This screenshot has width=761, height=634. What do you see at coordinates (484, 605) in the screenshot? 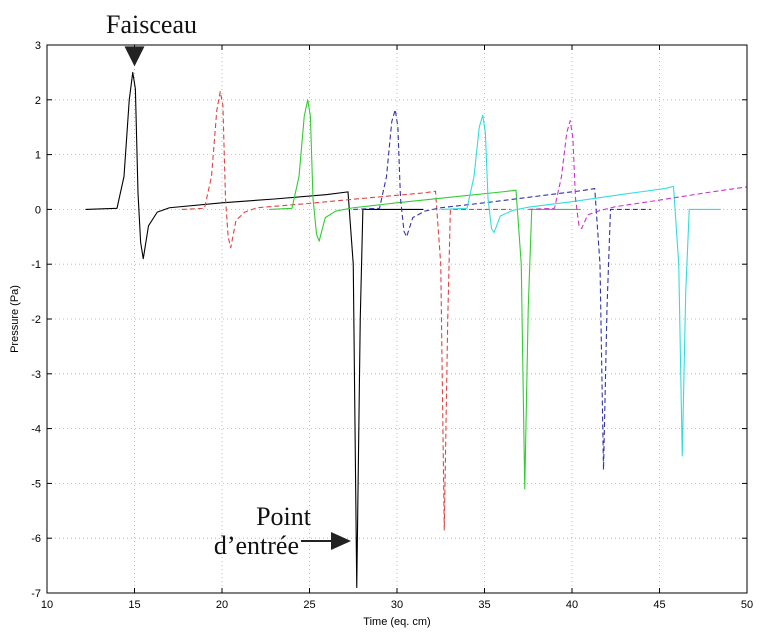
I see `x-tick-label: 35` at bounding box center [484, 605].